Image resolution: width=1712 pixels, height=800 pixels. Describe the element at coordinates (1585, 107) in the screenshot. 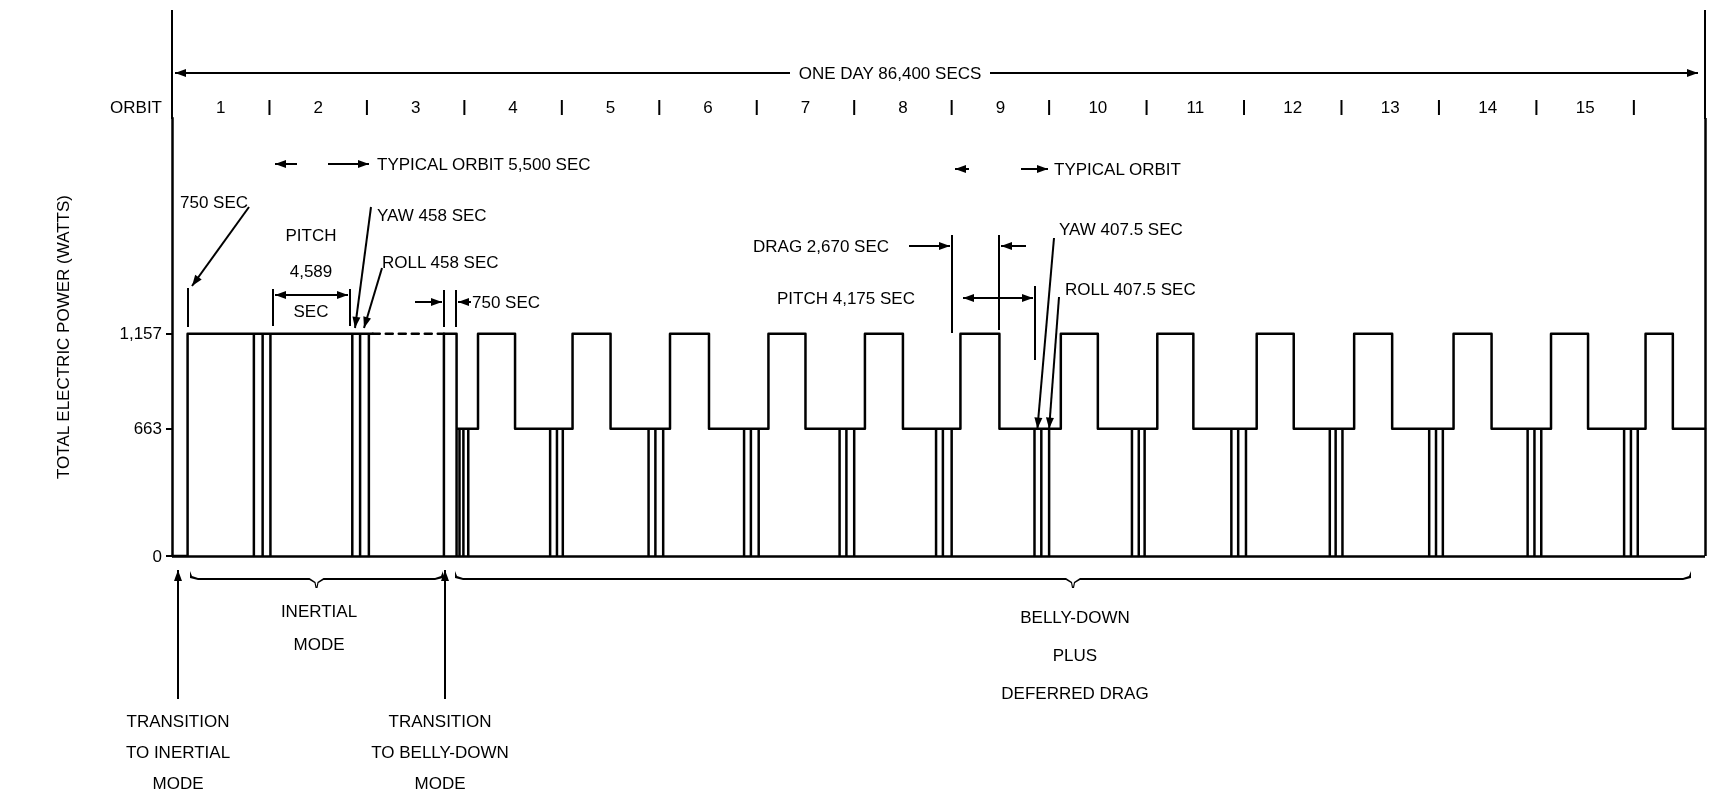

I see `x-tick-label: 15` at that location.